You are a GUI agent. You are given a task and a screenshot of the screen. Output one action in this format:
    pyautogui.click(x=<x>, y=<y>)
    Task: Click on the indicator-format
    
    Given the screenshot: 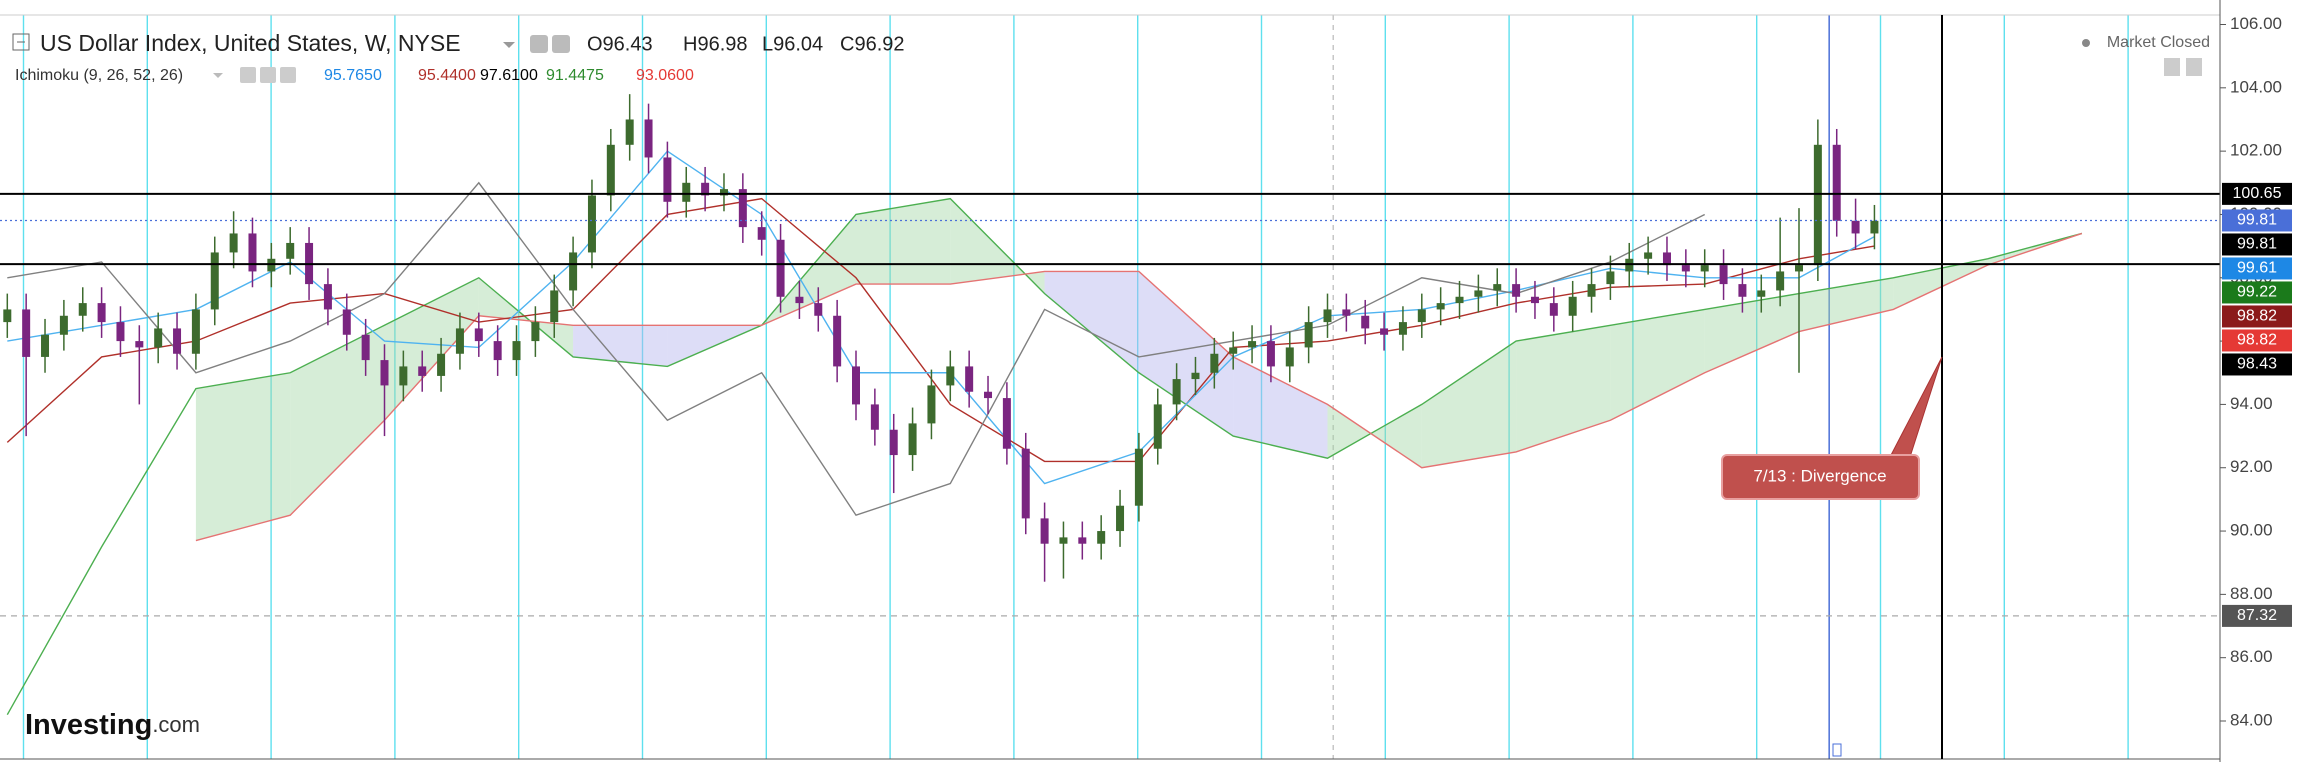 What is the action you would take?
    pyautogui.click(x=268, y=75)
    